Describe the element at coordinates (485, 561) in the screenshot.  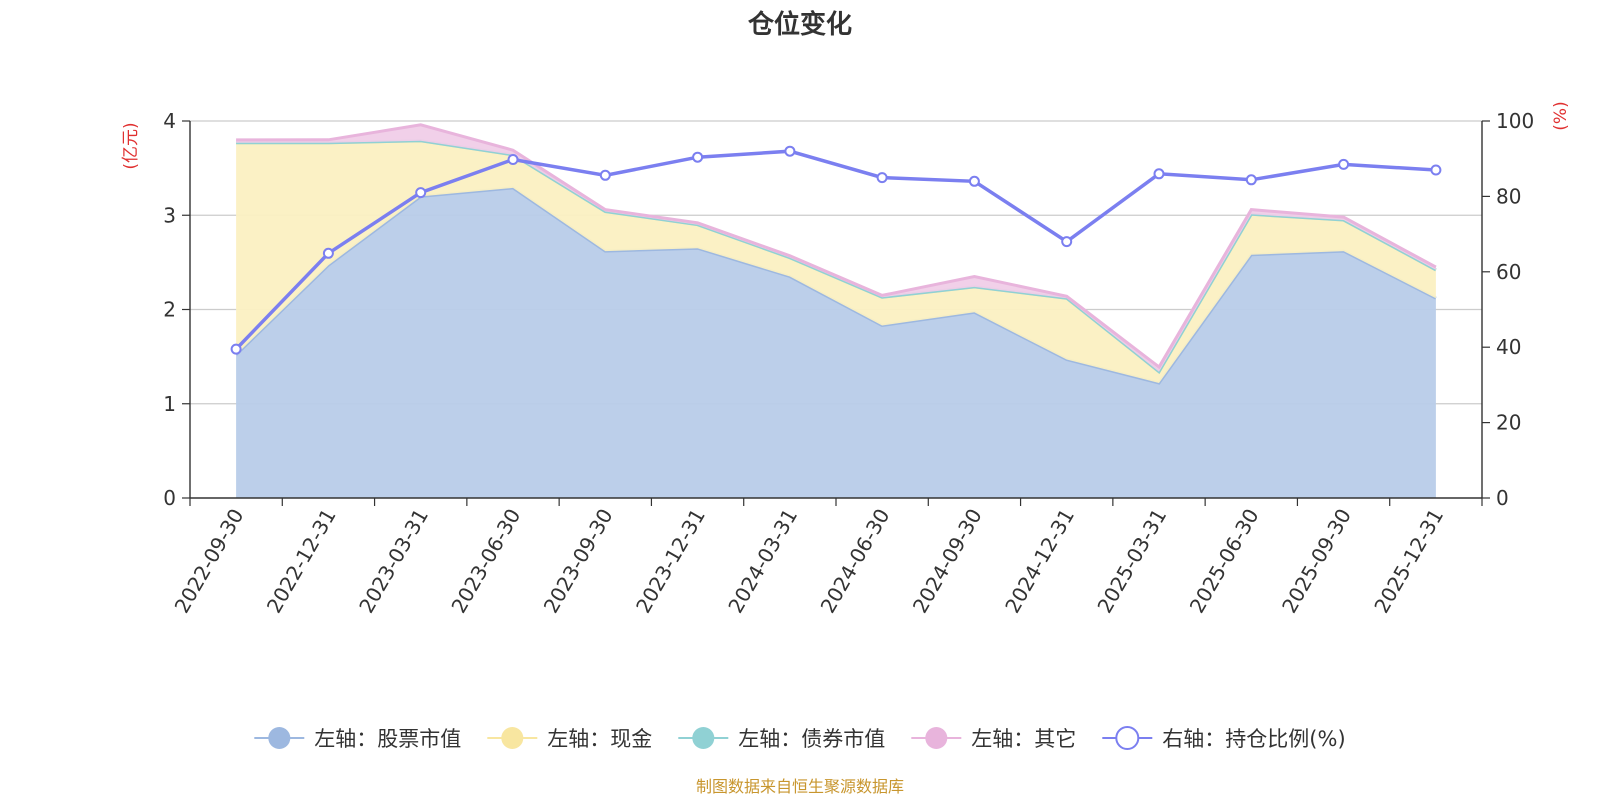
I see `x-axis-tick-label: 2023-06-30` at that location.